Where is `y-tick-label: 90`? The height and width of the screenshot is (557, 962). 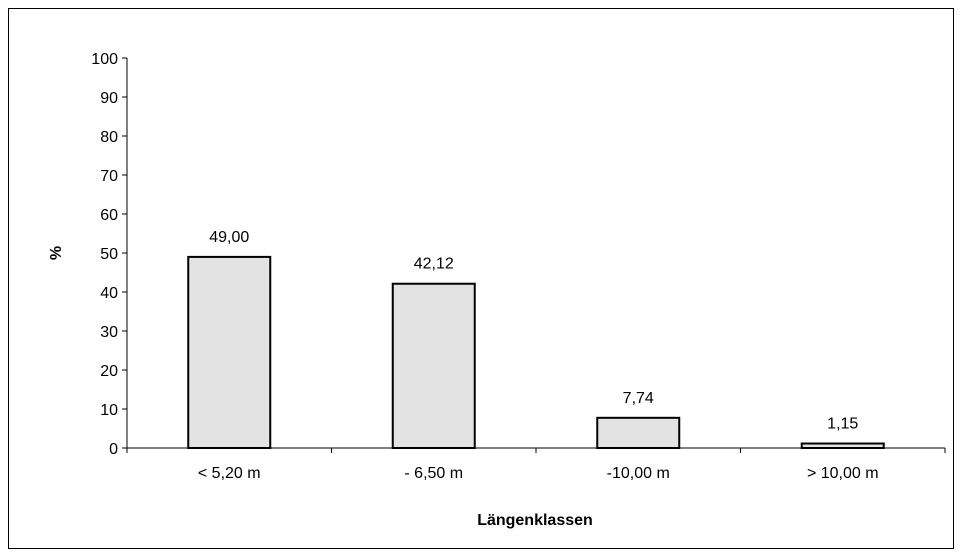
y-tick-label: 90 is located at coordinates (109, 98).